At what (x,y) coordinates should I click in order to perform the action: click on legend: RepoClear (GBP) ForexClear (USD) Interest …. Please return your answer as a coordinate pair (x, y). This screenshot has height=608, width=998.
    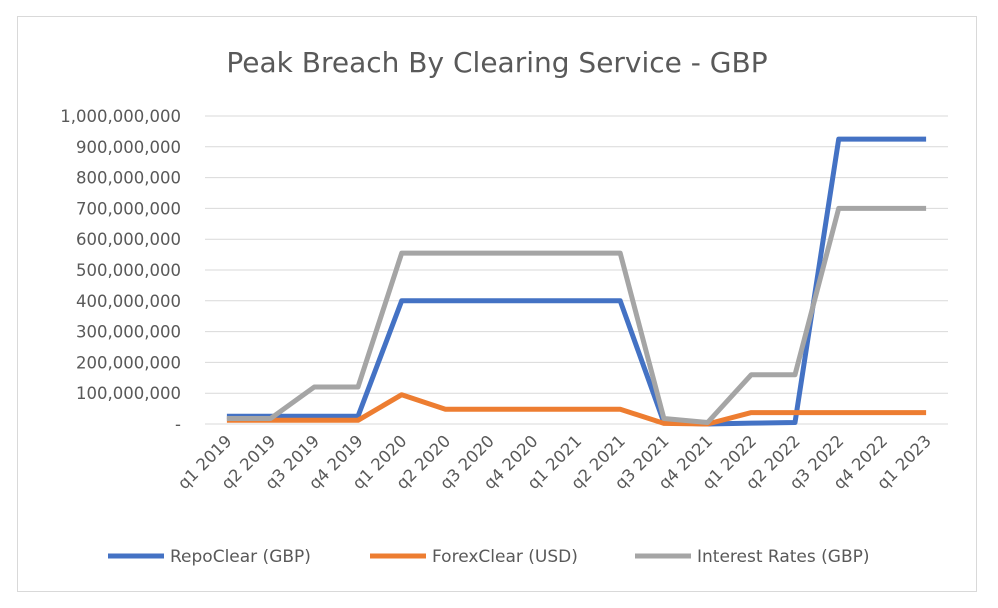
    Looking at the image, I should click on (489, 557).